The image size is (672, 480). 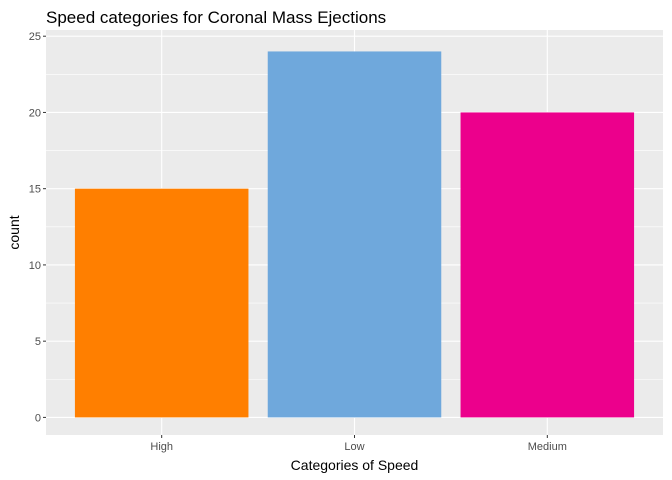 I want to click on y-tick-label: 5, so click(x=38, y=342).